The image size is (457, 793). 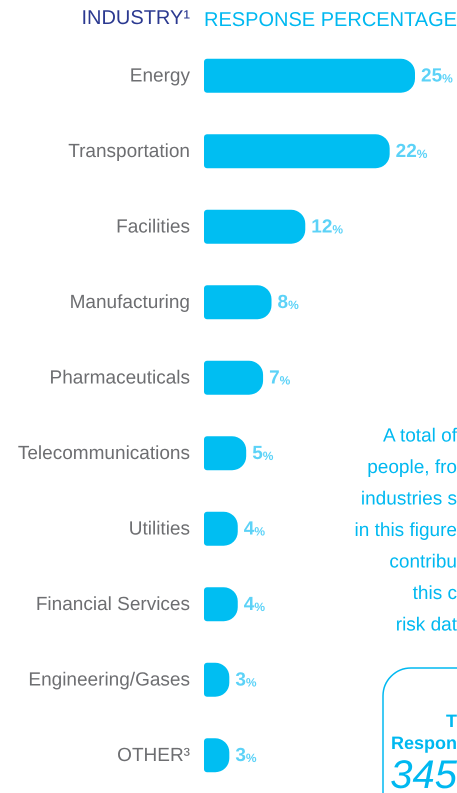 What do you see at coordinates (153, 227) in the screenshot?
I see `y-tick-label: Facilities` at bounding box center [153, 227].